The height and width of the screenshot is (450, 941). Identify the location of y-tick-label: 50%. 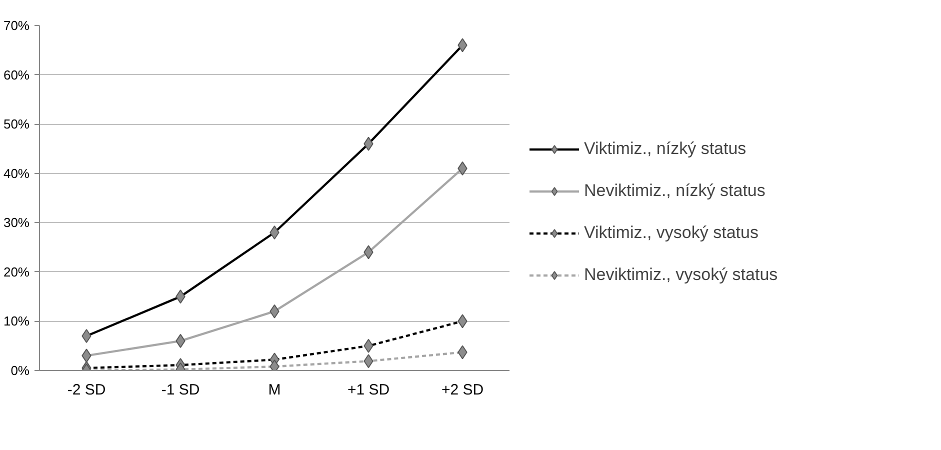
(16, 124).